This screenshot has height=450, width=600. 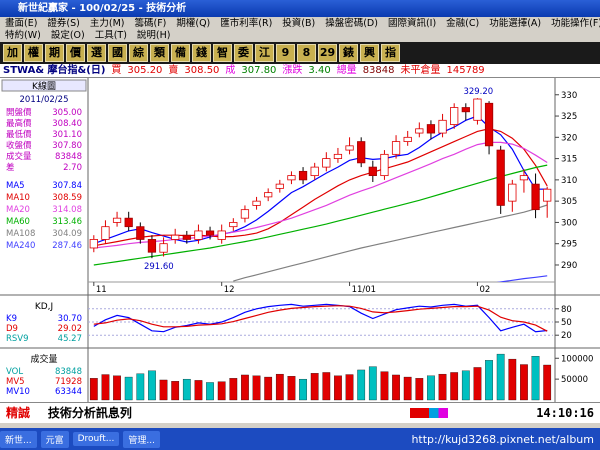 What do you see at coordinates (569, 96) in the screenshot?
I see `y-tick-label: 330` at bounding box center [569, 96].